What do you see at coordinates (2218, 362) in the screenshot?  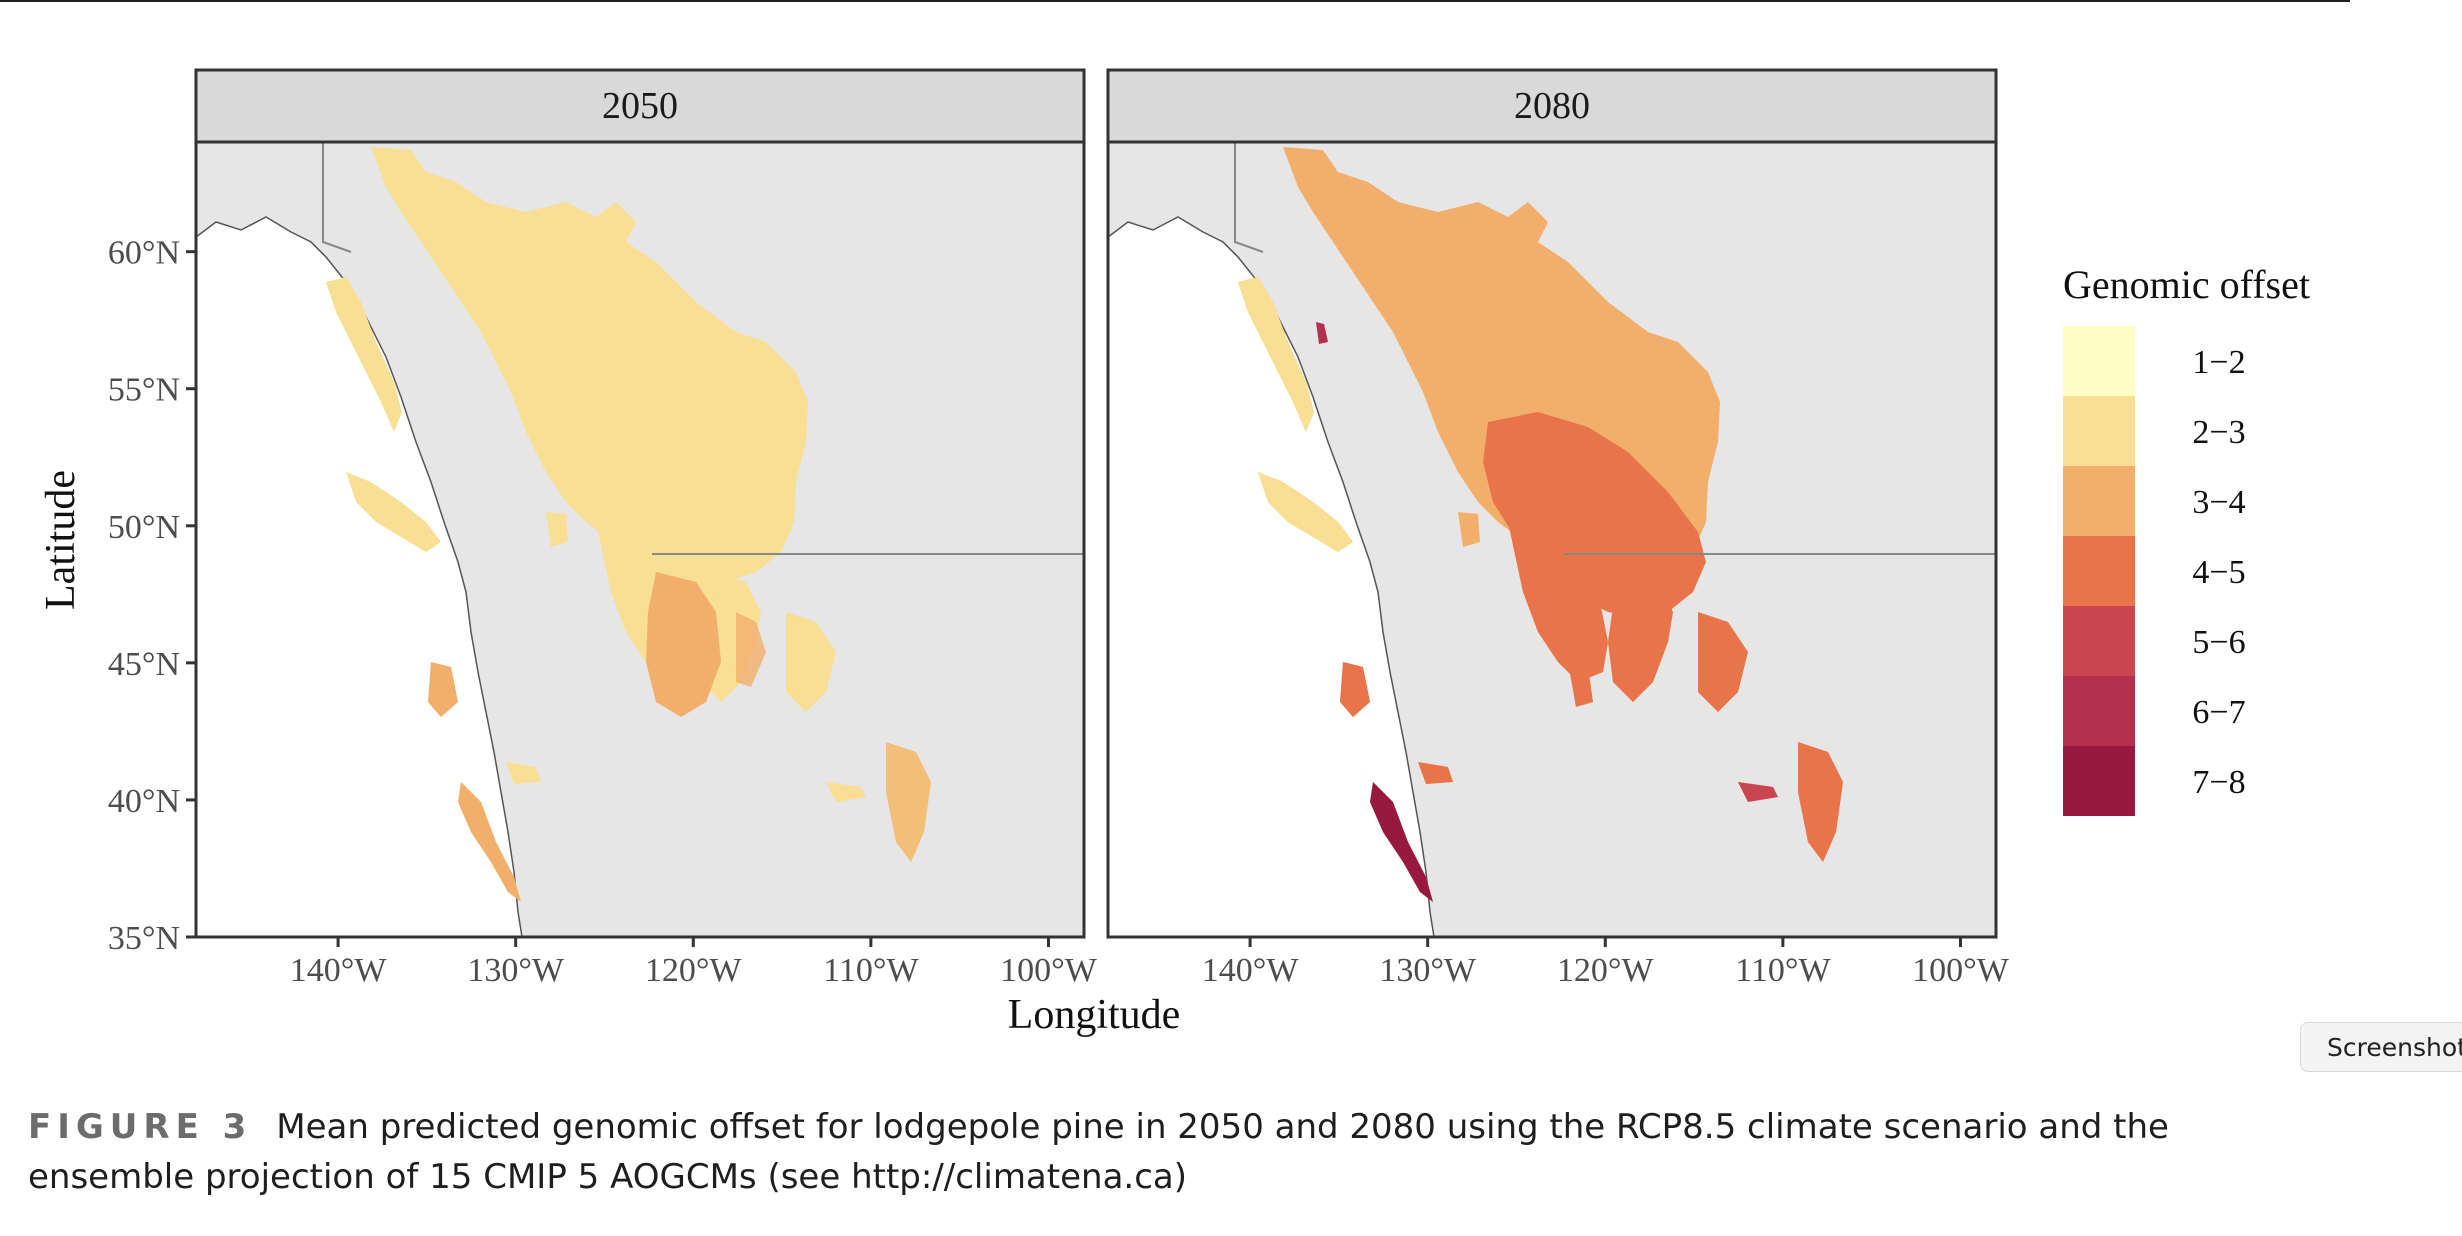 I see `legend-label: 1−2` at bounding box center [2218, 362].